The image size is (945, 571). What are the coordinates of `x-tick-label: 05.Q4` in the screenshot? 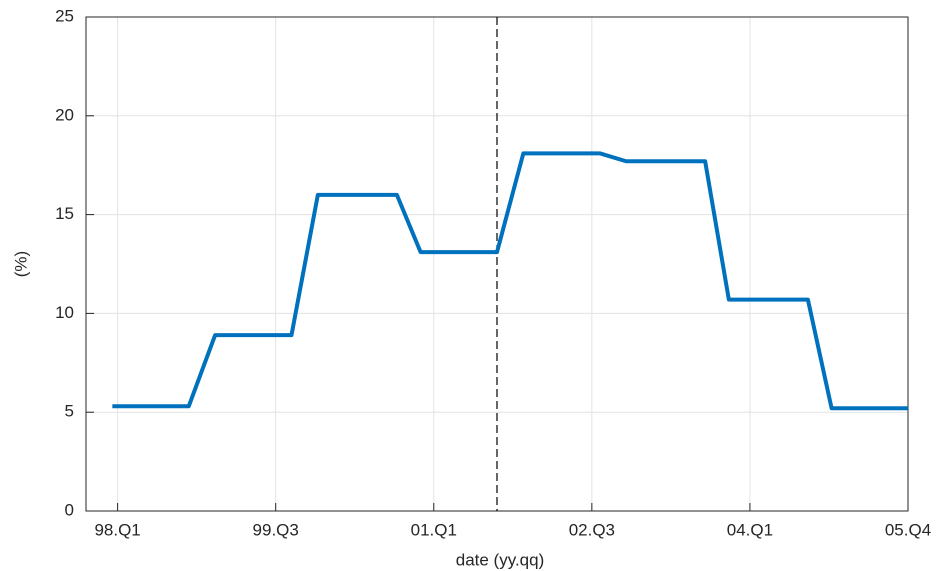 It's located at (908, 529).